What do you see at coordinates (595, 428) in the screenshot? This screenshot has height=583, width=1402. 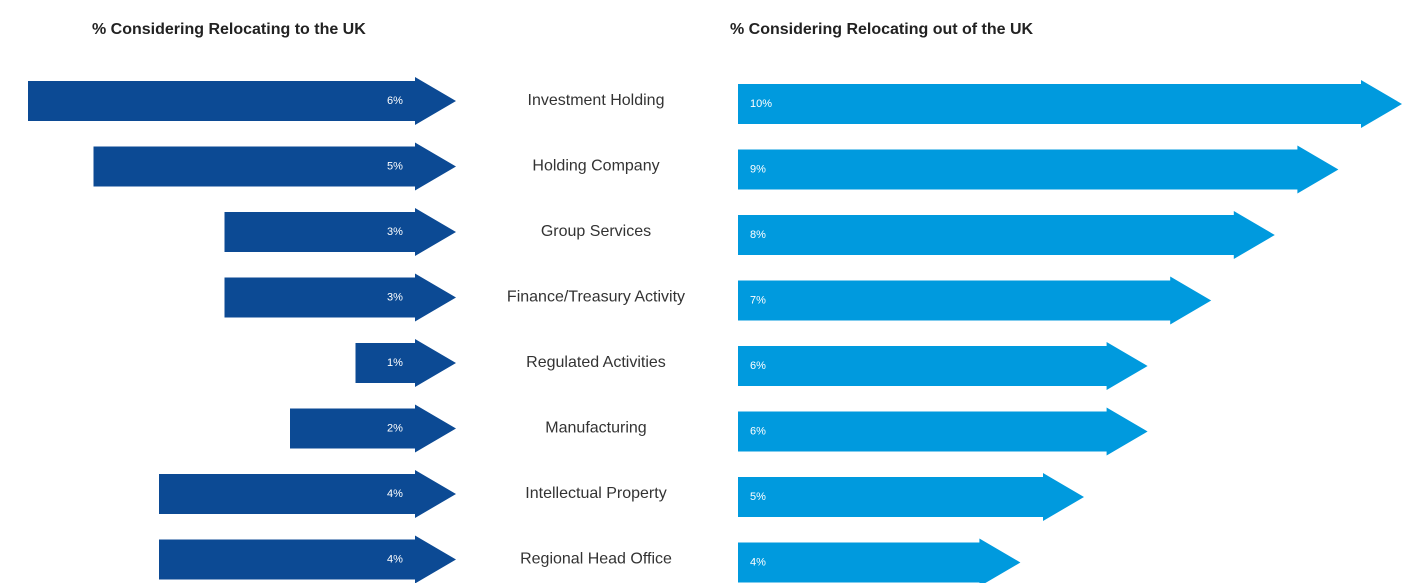 I see `category-label: Manufacturing` at bounding box center [595, 428].